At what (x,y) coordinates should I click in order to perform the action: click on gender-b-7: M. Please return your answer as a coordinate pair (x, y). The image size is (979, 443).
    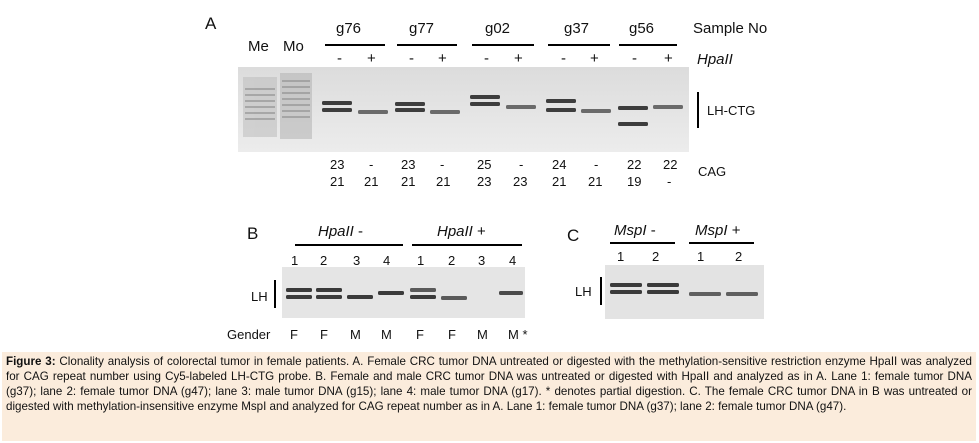
    Looking at the image, I should click on (482, 334).